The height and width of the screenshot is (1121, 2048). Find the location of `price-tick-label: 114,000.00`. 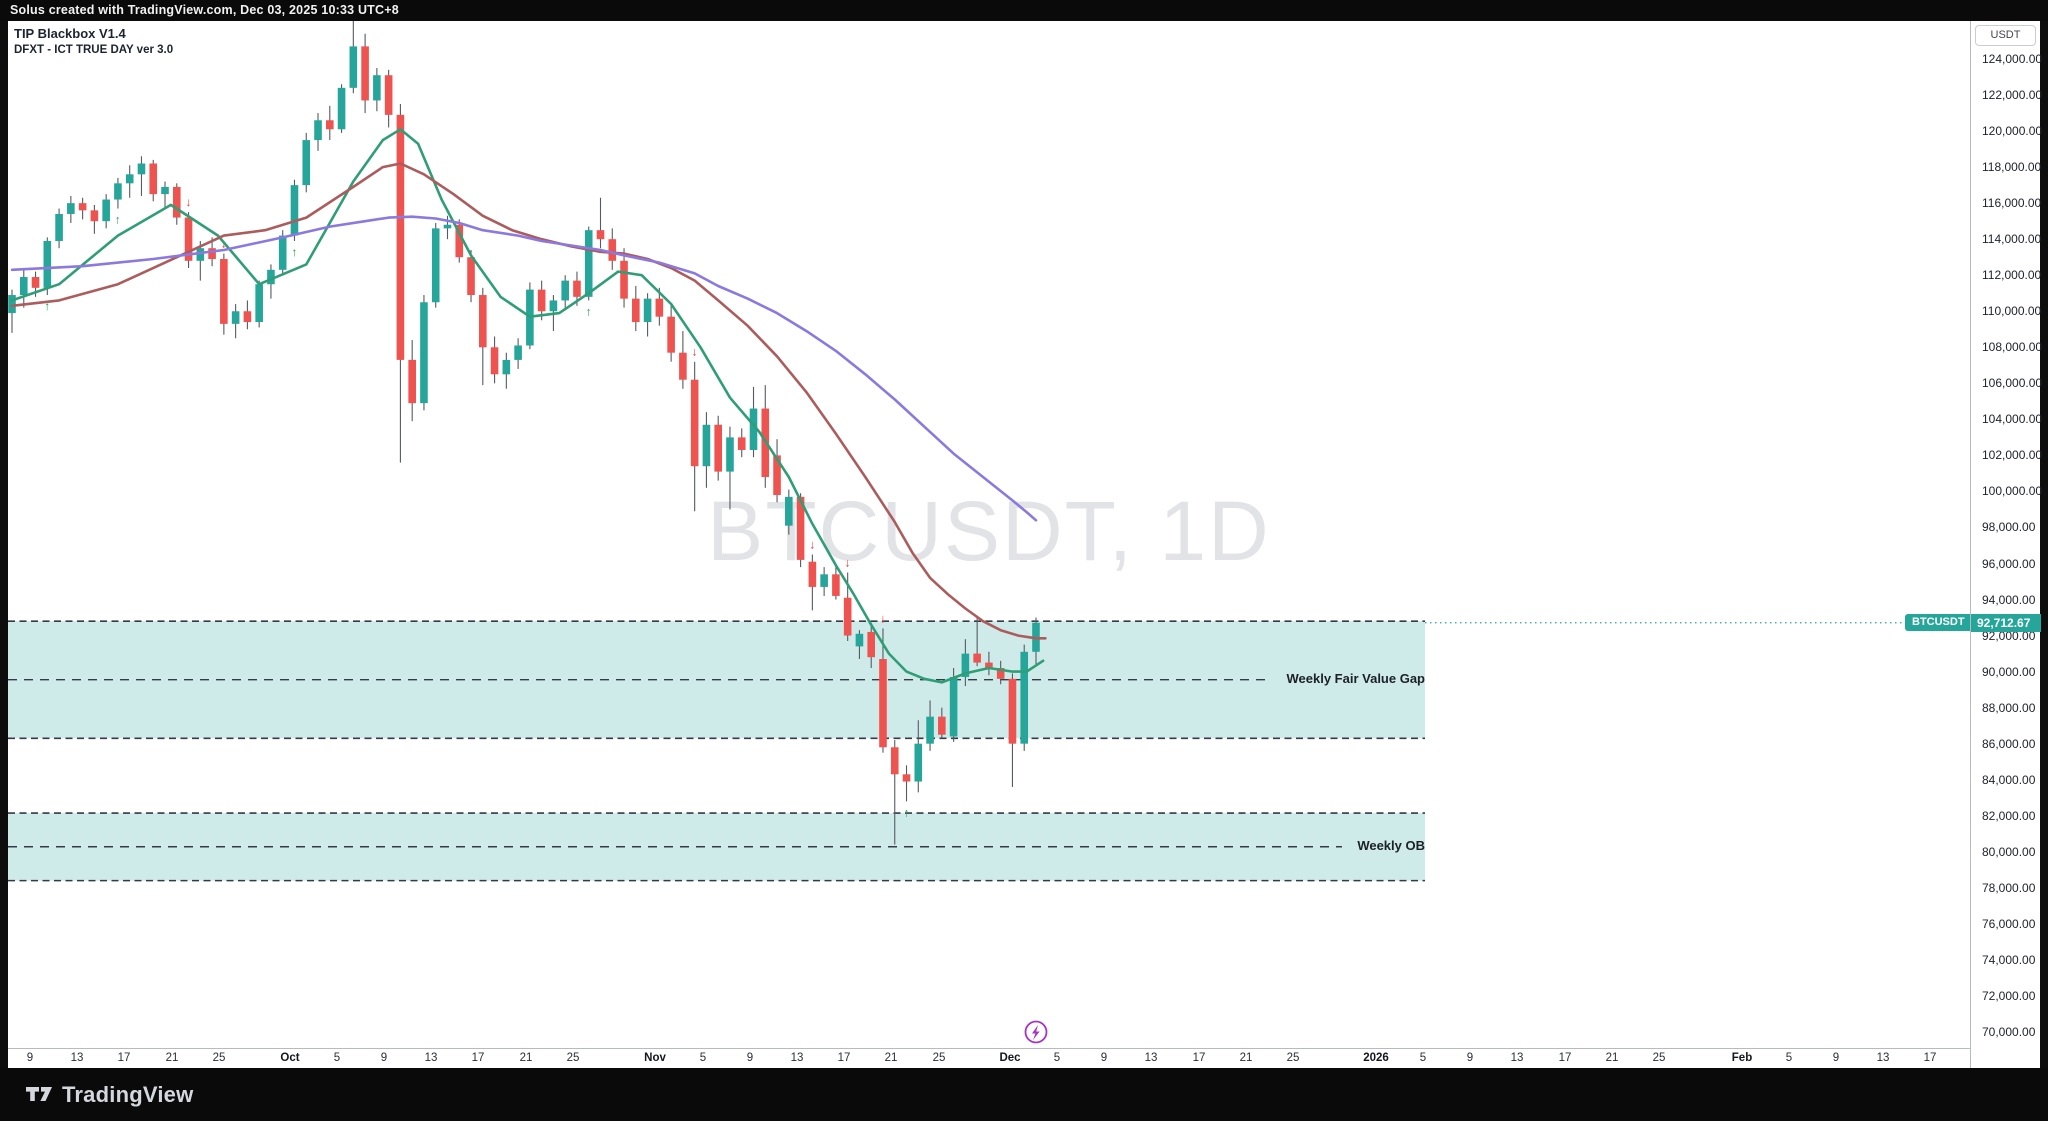

price-tick-label: 114,000.00 is located at coordinates (2012, 239).